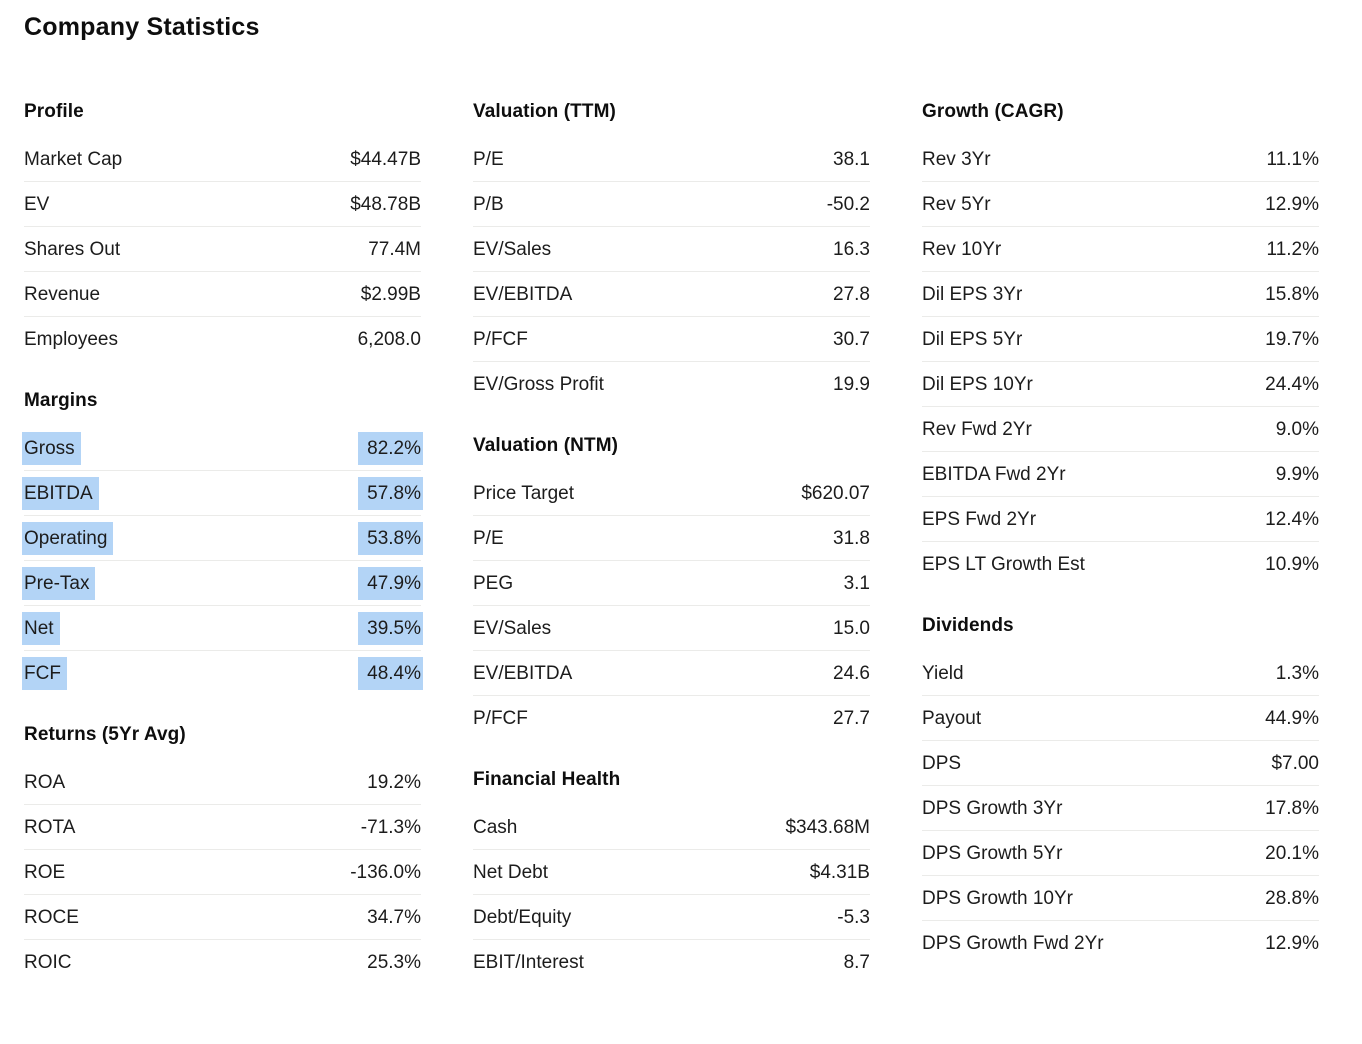 This screenshot has width=1362, height=1044. I want to click on stat-label: Employees, so click(71, 339).